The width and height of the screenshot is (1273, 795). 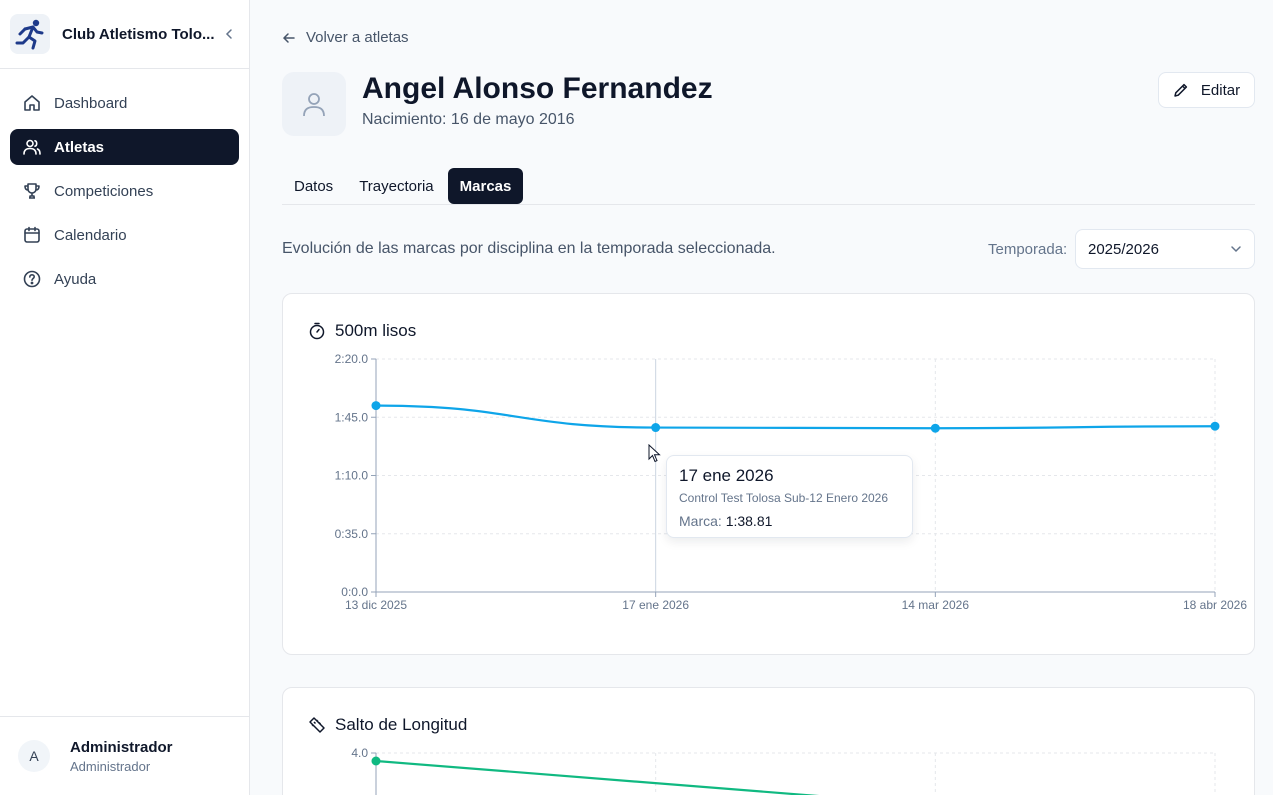 I want to click on season-label: Temporada:, so click(x=1028, y=249).